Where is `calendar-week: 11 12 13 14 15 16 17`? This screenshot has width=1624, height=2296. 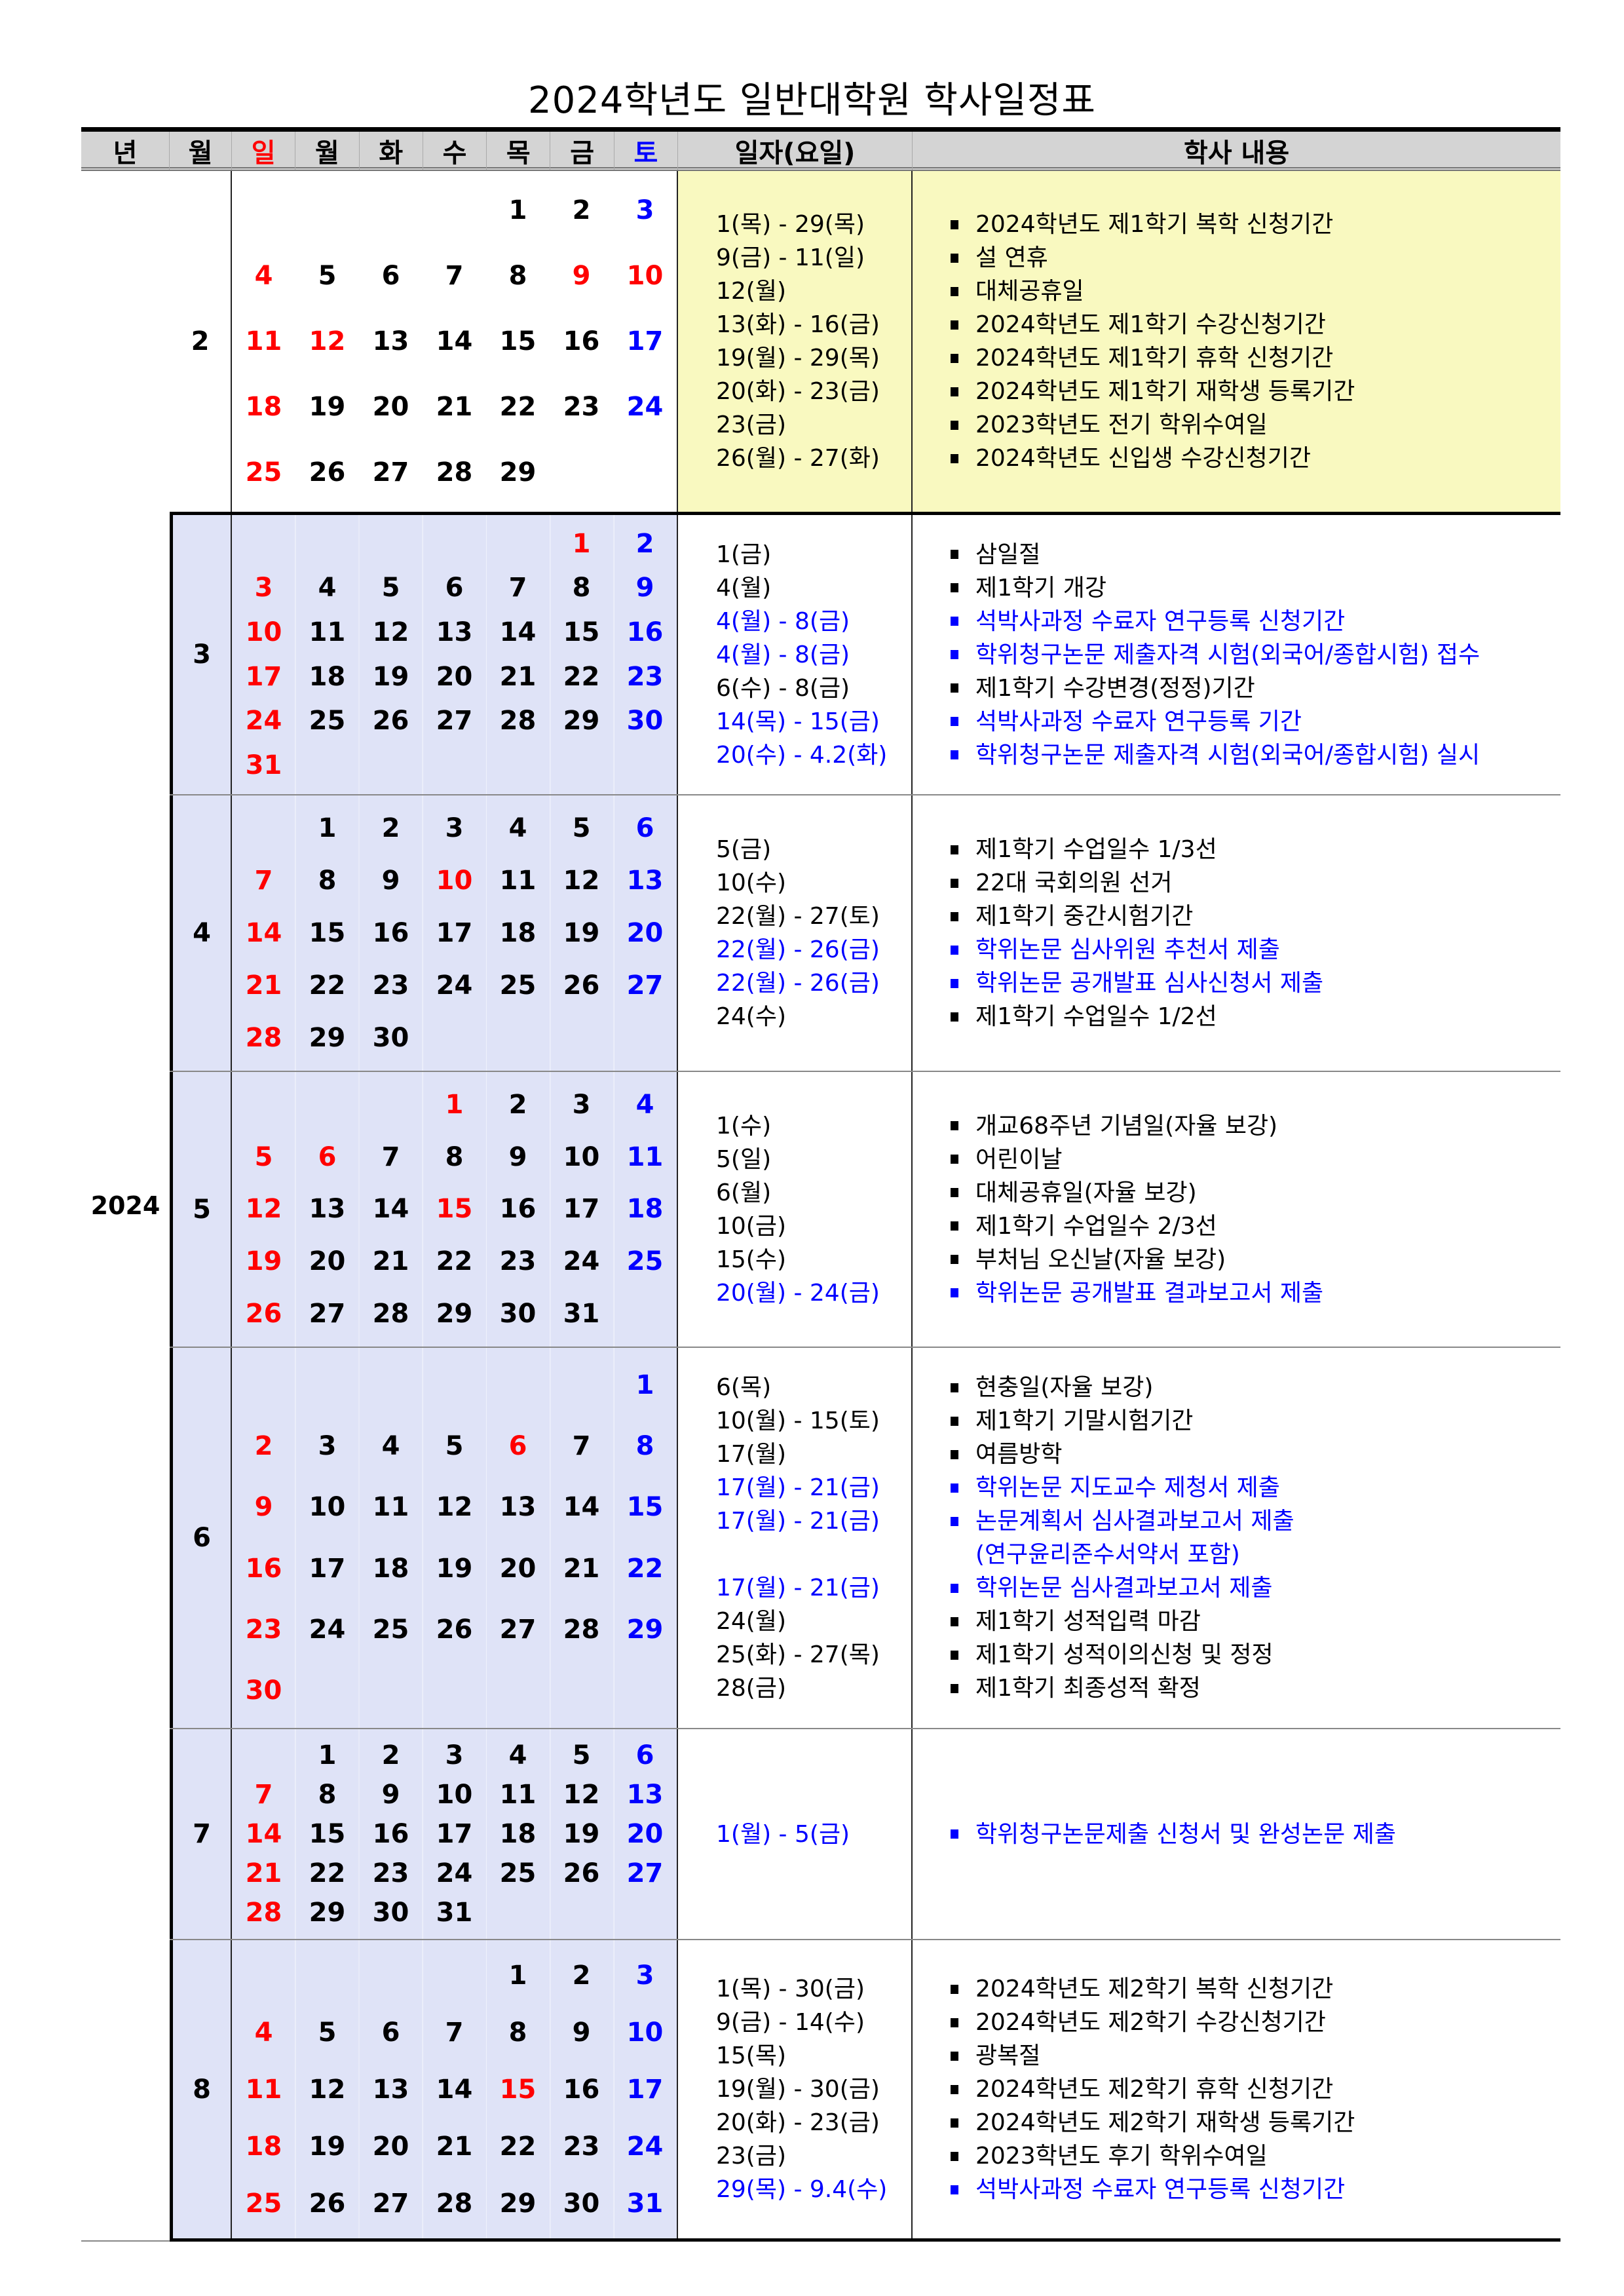
calendar-week: 11 12 13 14 15 16 17 is located at coordinates (454, 341).